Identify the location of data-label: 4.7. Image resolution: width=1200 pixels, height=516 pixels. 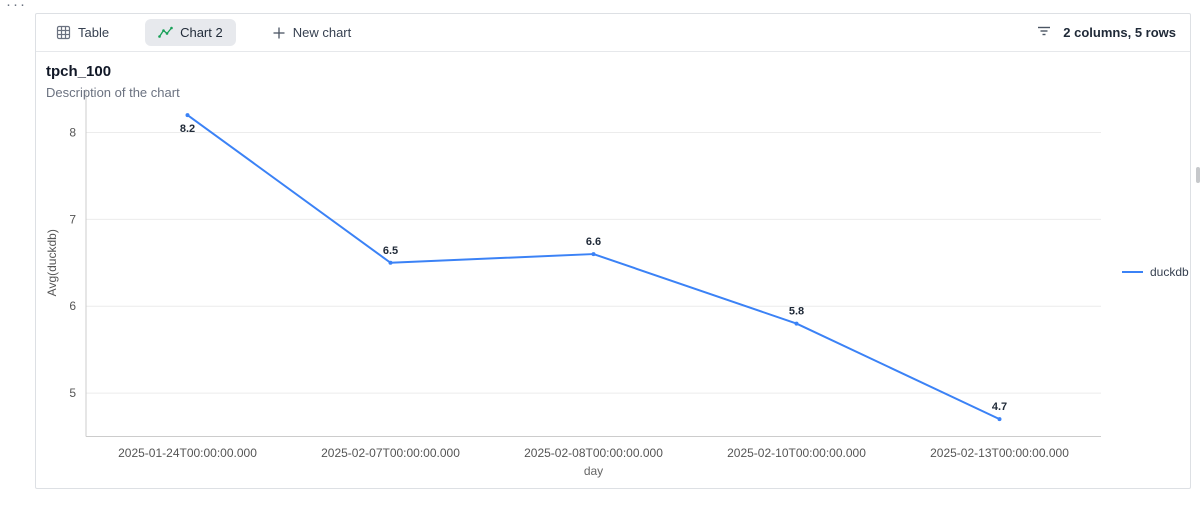
(999, 407).